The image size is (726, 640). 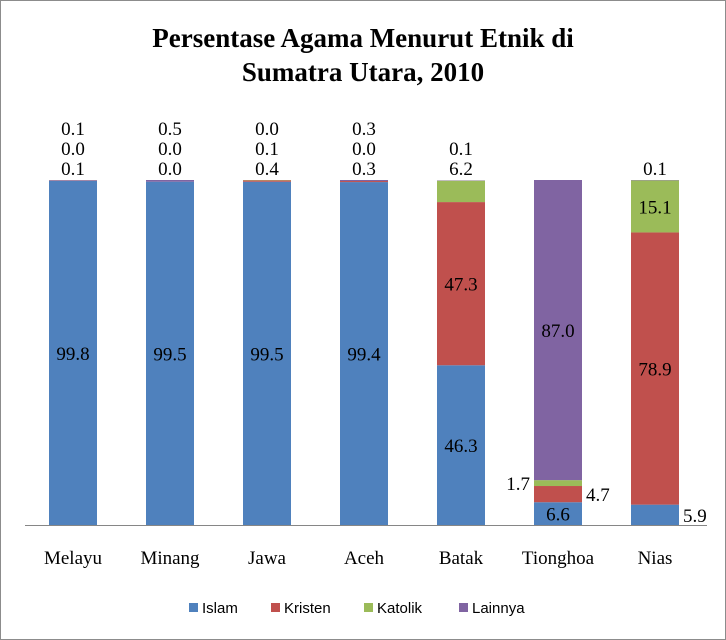 I want to click on bar-islam-minang, so click(x=170, y=353).